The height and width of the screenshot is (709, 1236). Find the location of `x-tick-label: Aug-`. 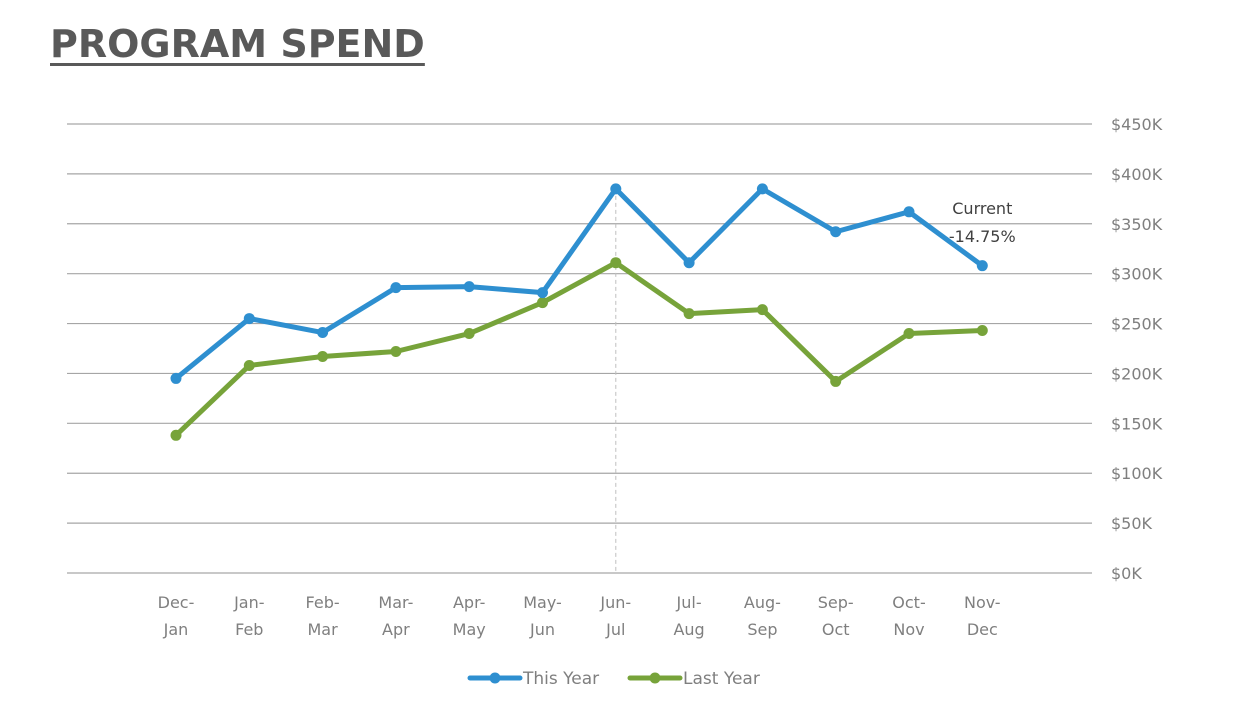

x-tick-label: Aug- is located at coordinates (762, 602).